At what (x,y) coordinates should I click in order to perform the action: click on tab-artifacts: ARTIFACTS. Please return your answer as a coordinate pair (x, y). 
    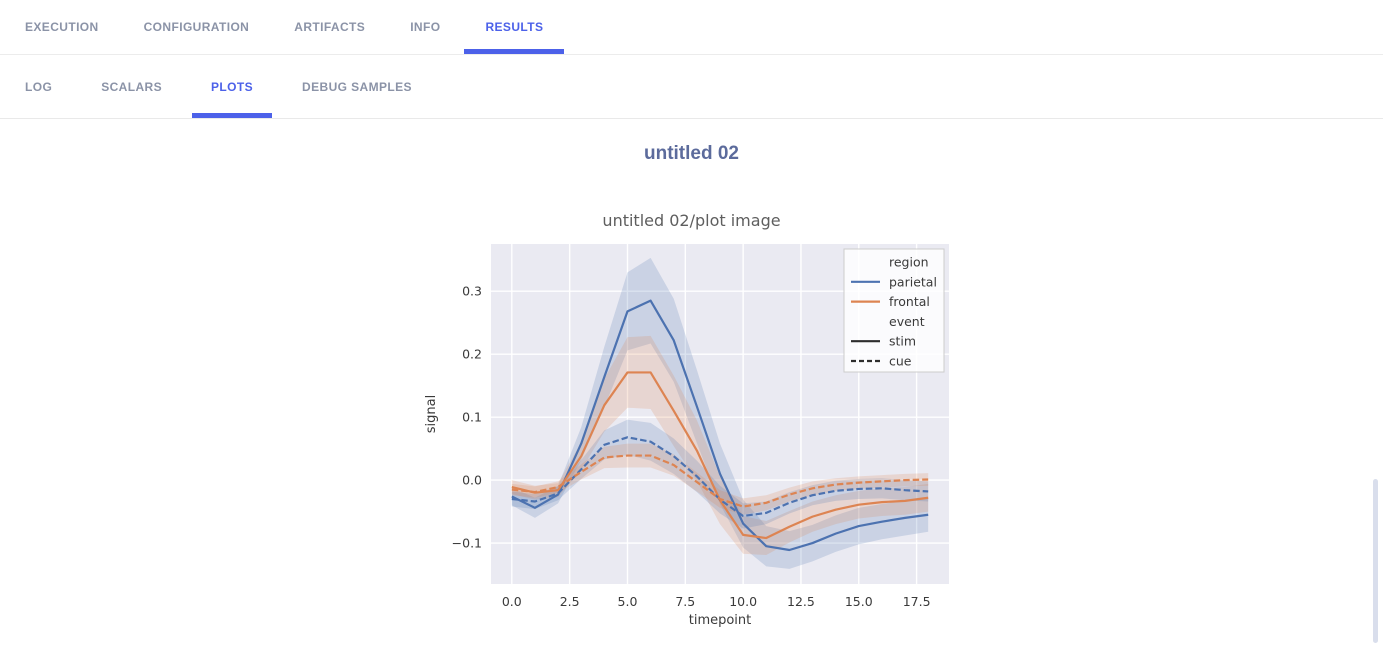
    Looking at the image, I should click on (330, 27).